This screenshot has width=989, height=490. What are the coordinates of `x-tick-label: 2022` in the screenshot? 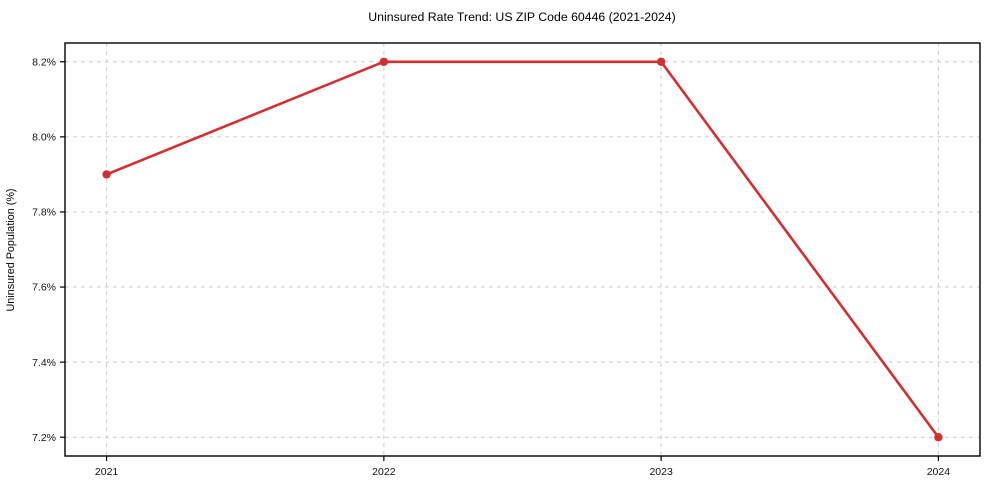 It's located at (384, 472).